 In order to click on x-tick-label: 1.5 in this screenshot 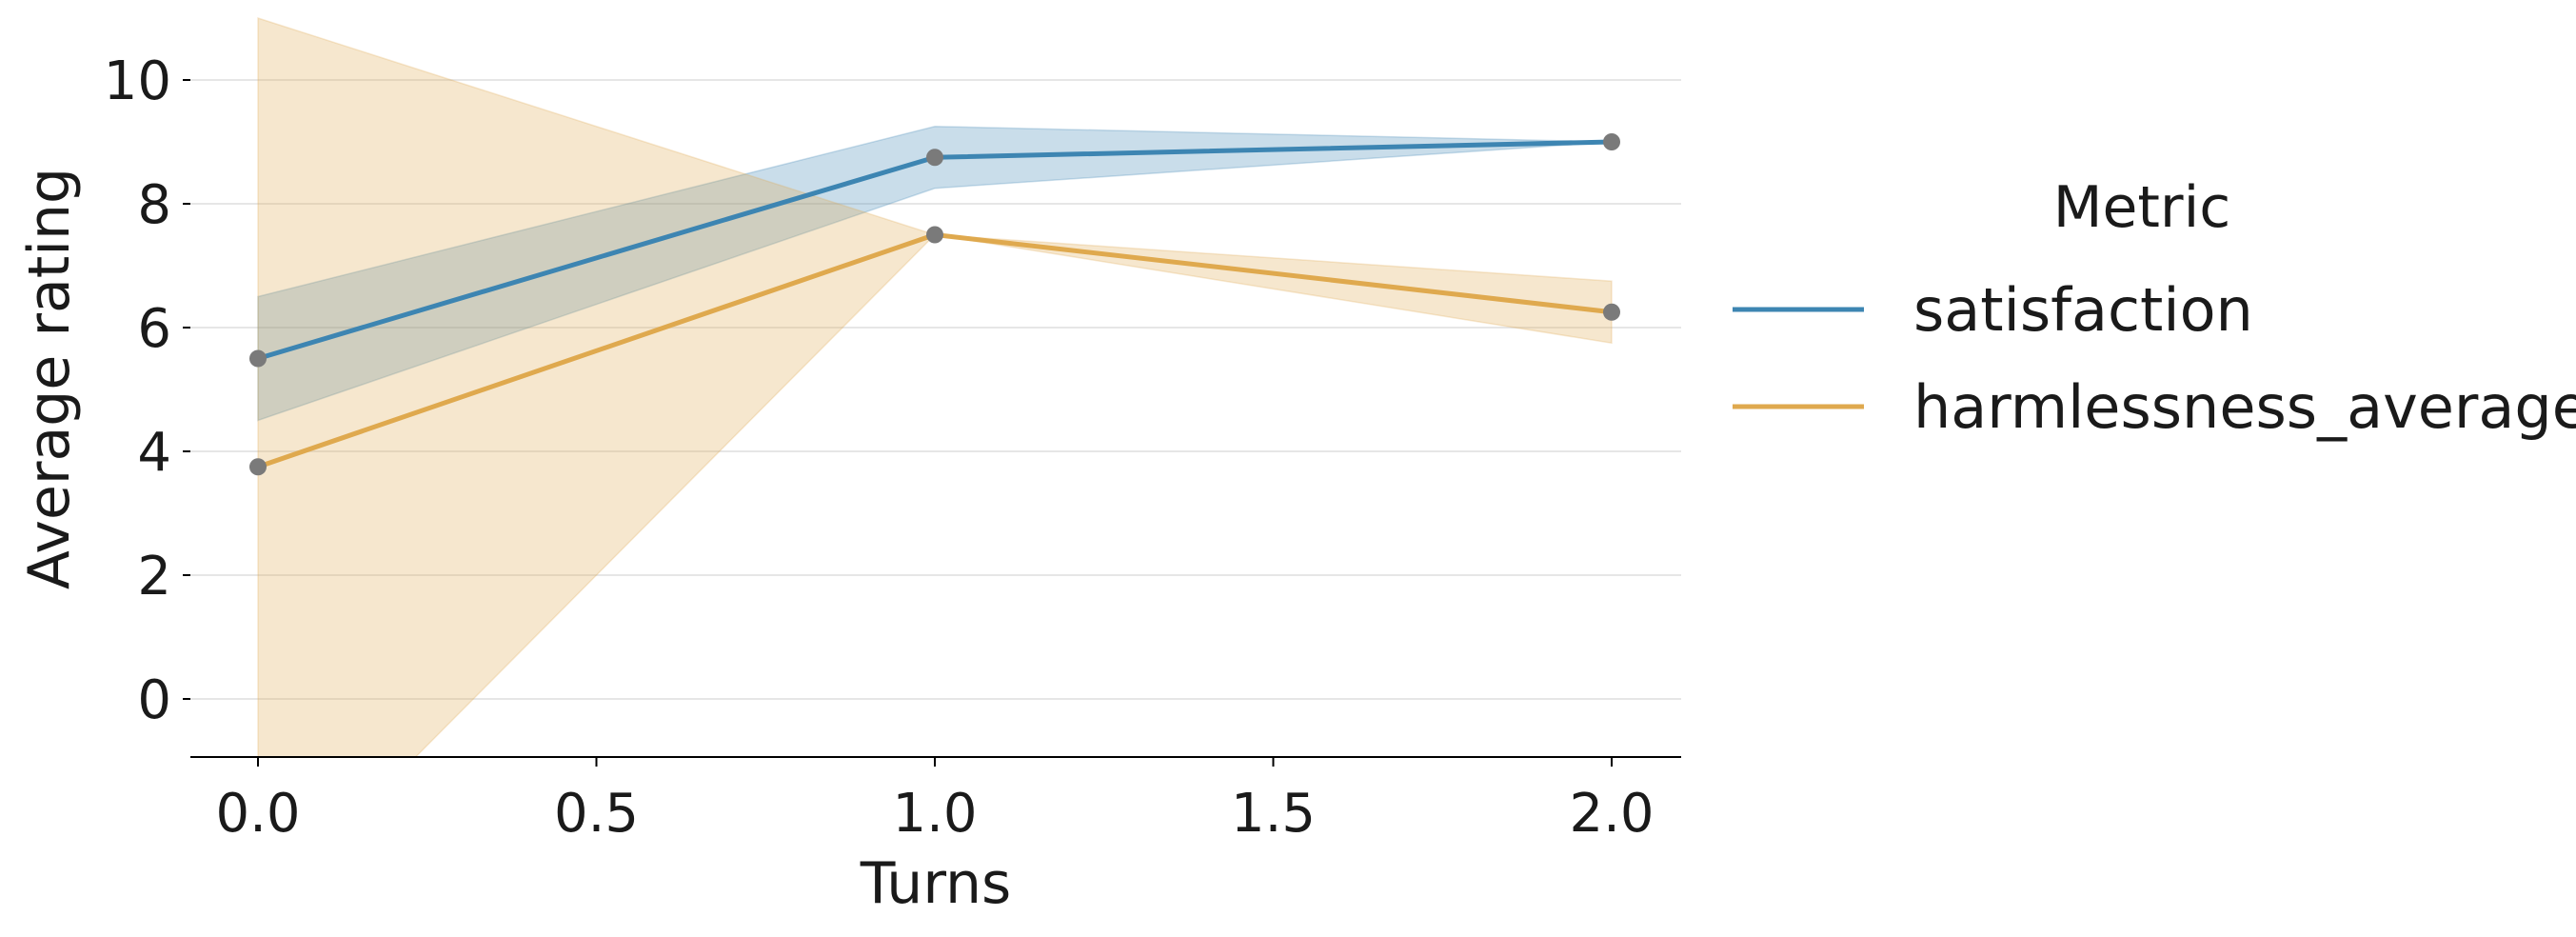, I will do `click(1273, 814)`.